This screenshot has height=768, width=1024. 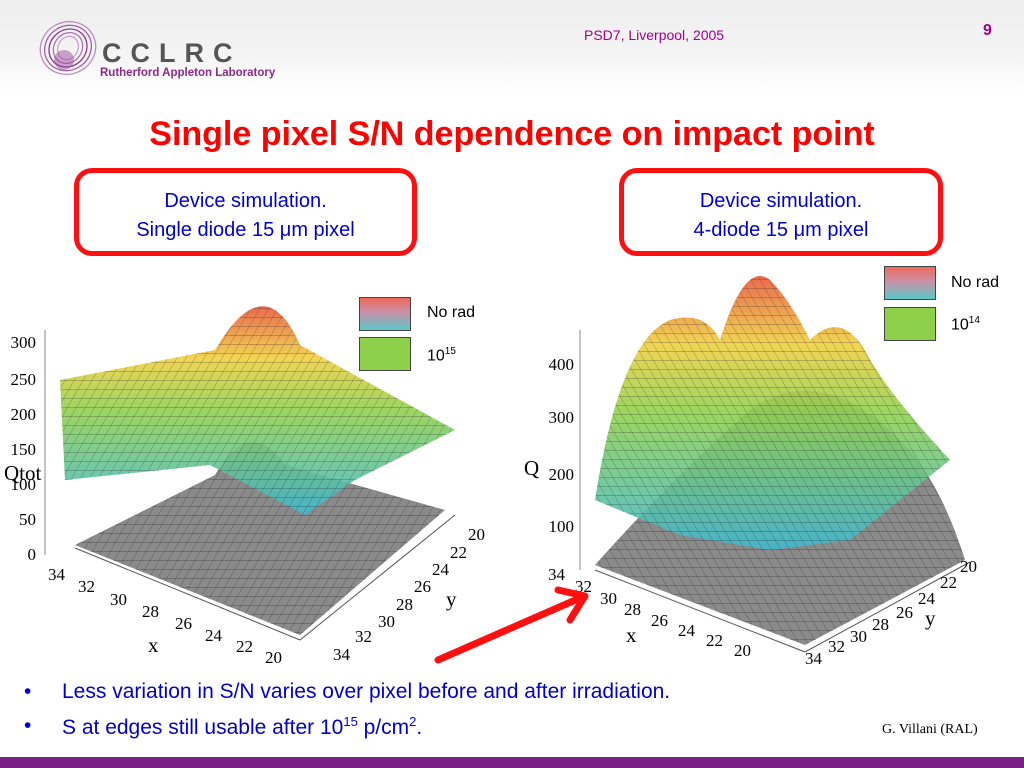 What do you see at coordinates (245, 230) in the screenshot?
I see `left-box-line2: Single diode 15 μm pixel` at bounding box center [245, 230].